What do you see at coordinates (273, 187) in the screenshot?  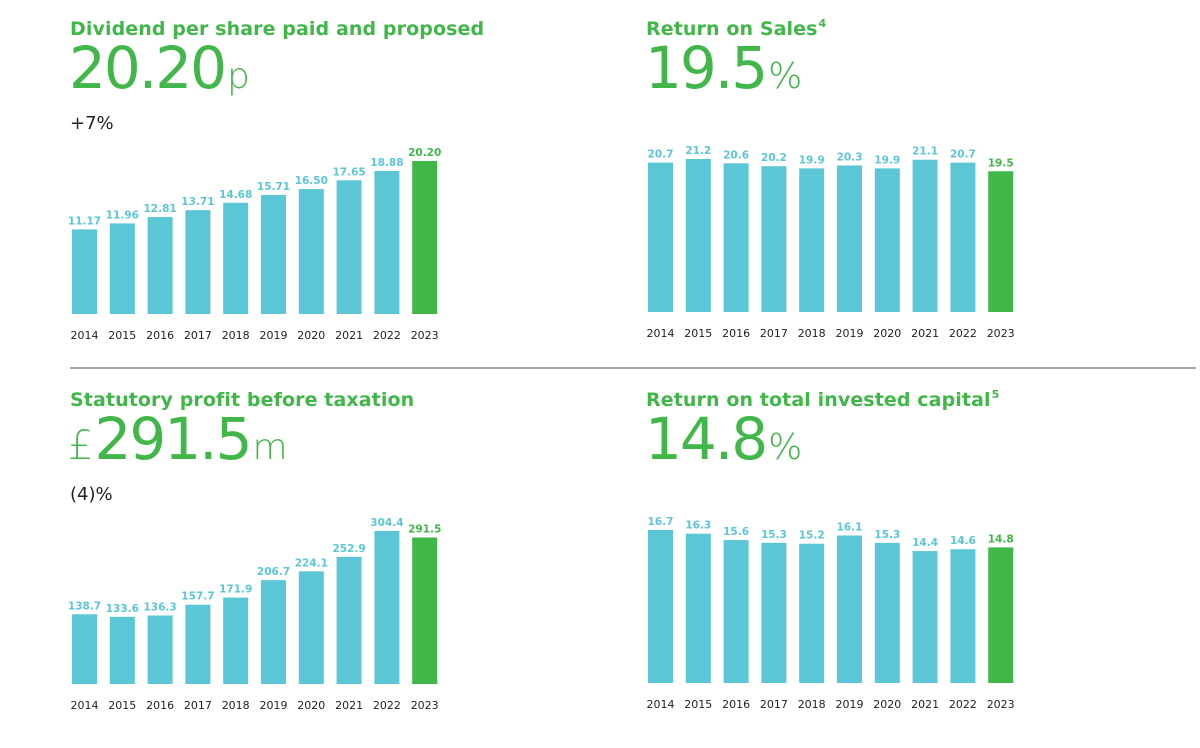 I see `data-label: 15.71` at bounding box center [273, 187].